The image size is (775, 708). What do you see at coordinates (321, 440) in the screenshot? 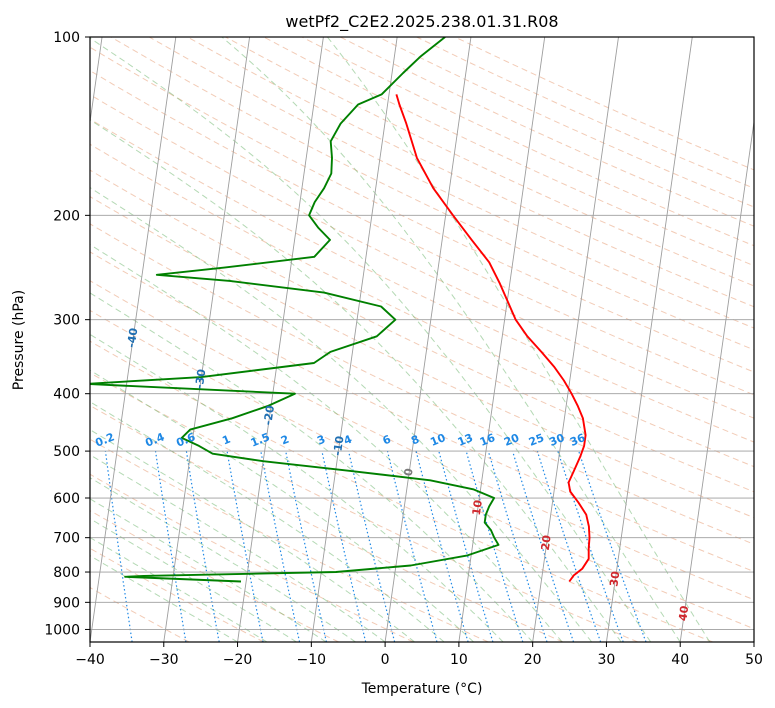
I see `mixing-ratio-label: 3` at bounding box center [321, 440].